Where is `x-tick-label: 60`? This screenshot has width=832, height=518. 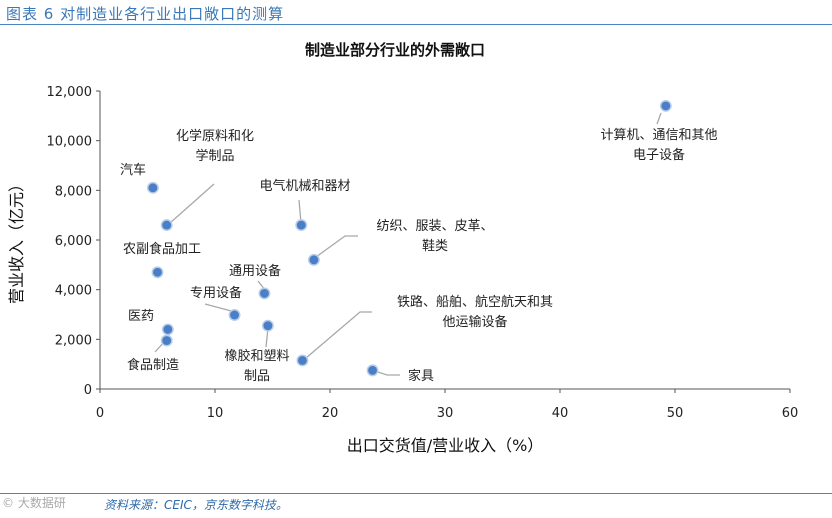 x-tick-label: 60 is located at coordinates (790, 413).